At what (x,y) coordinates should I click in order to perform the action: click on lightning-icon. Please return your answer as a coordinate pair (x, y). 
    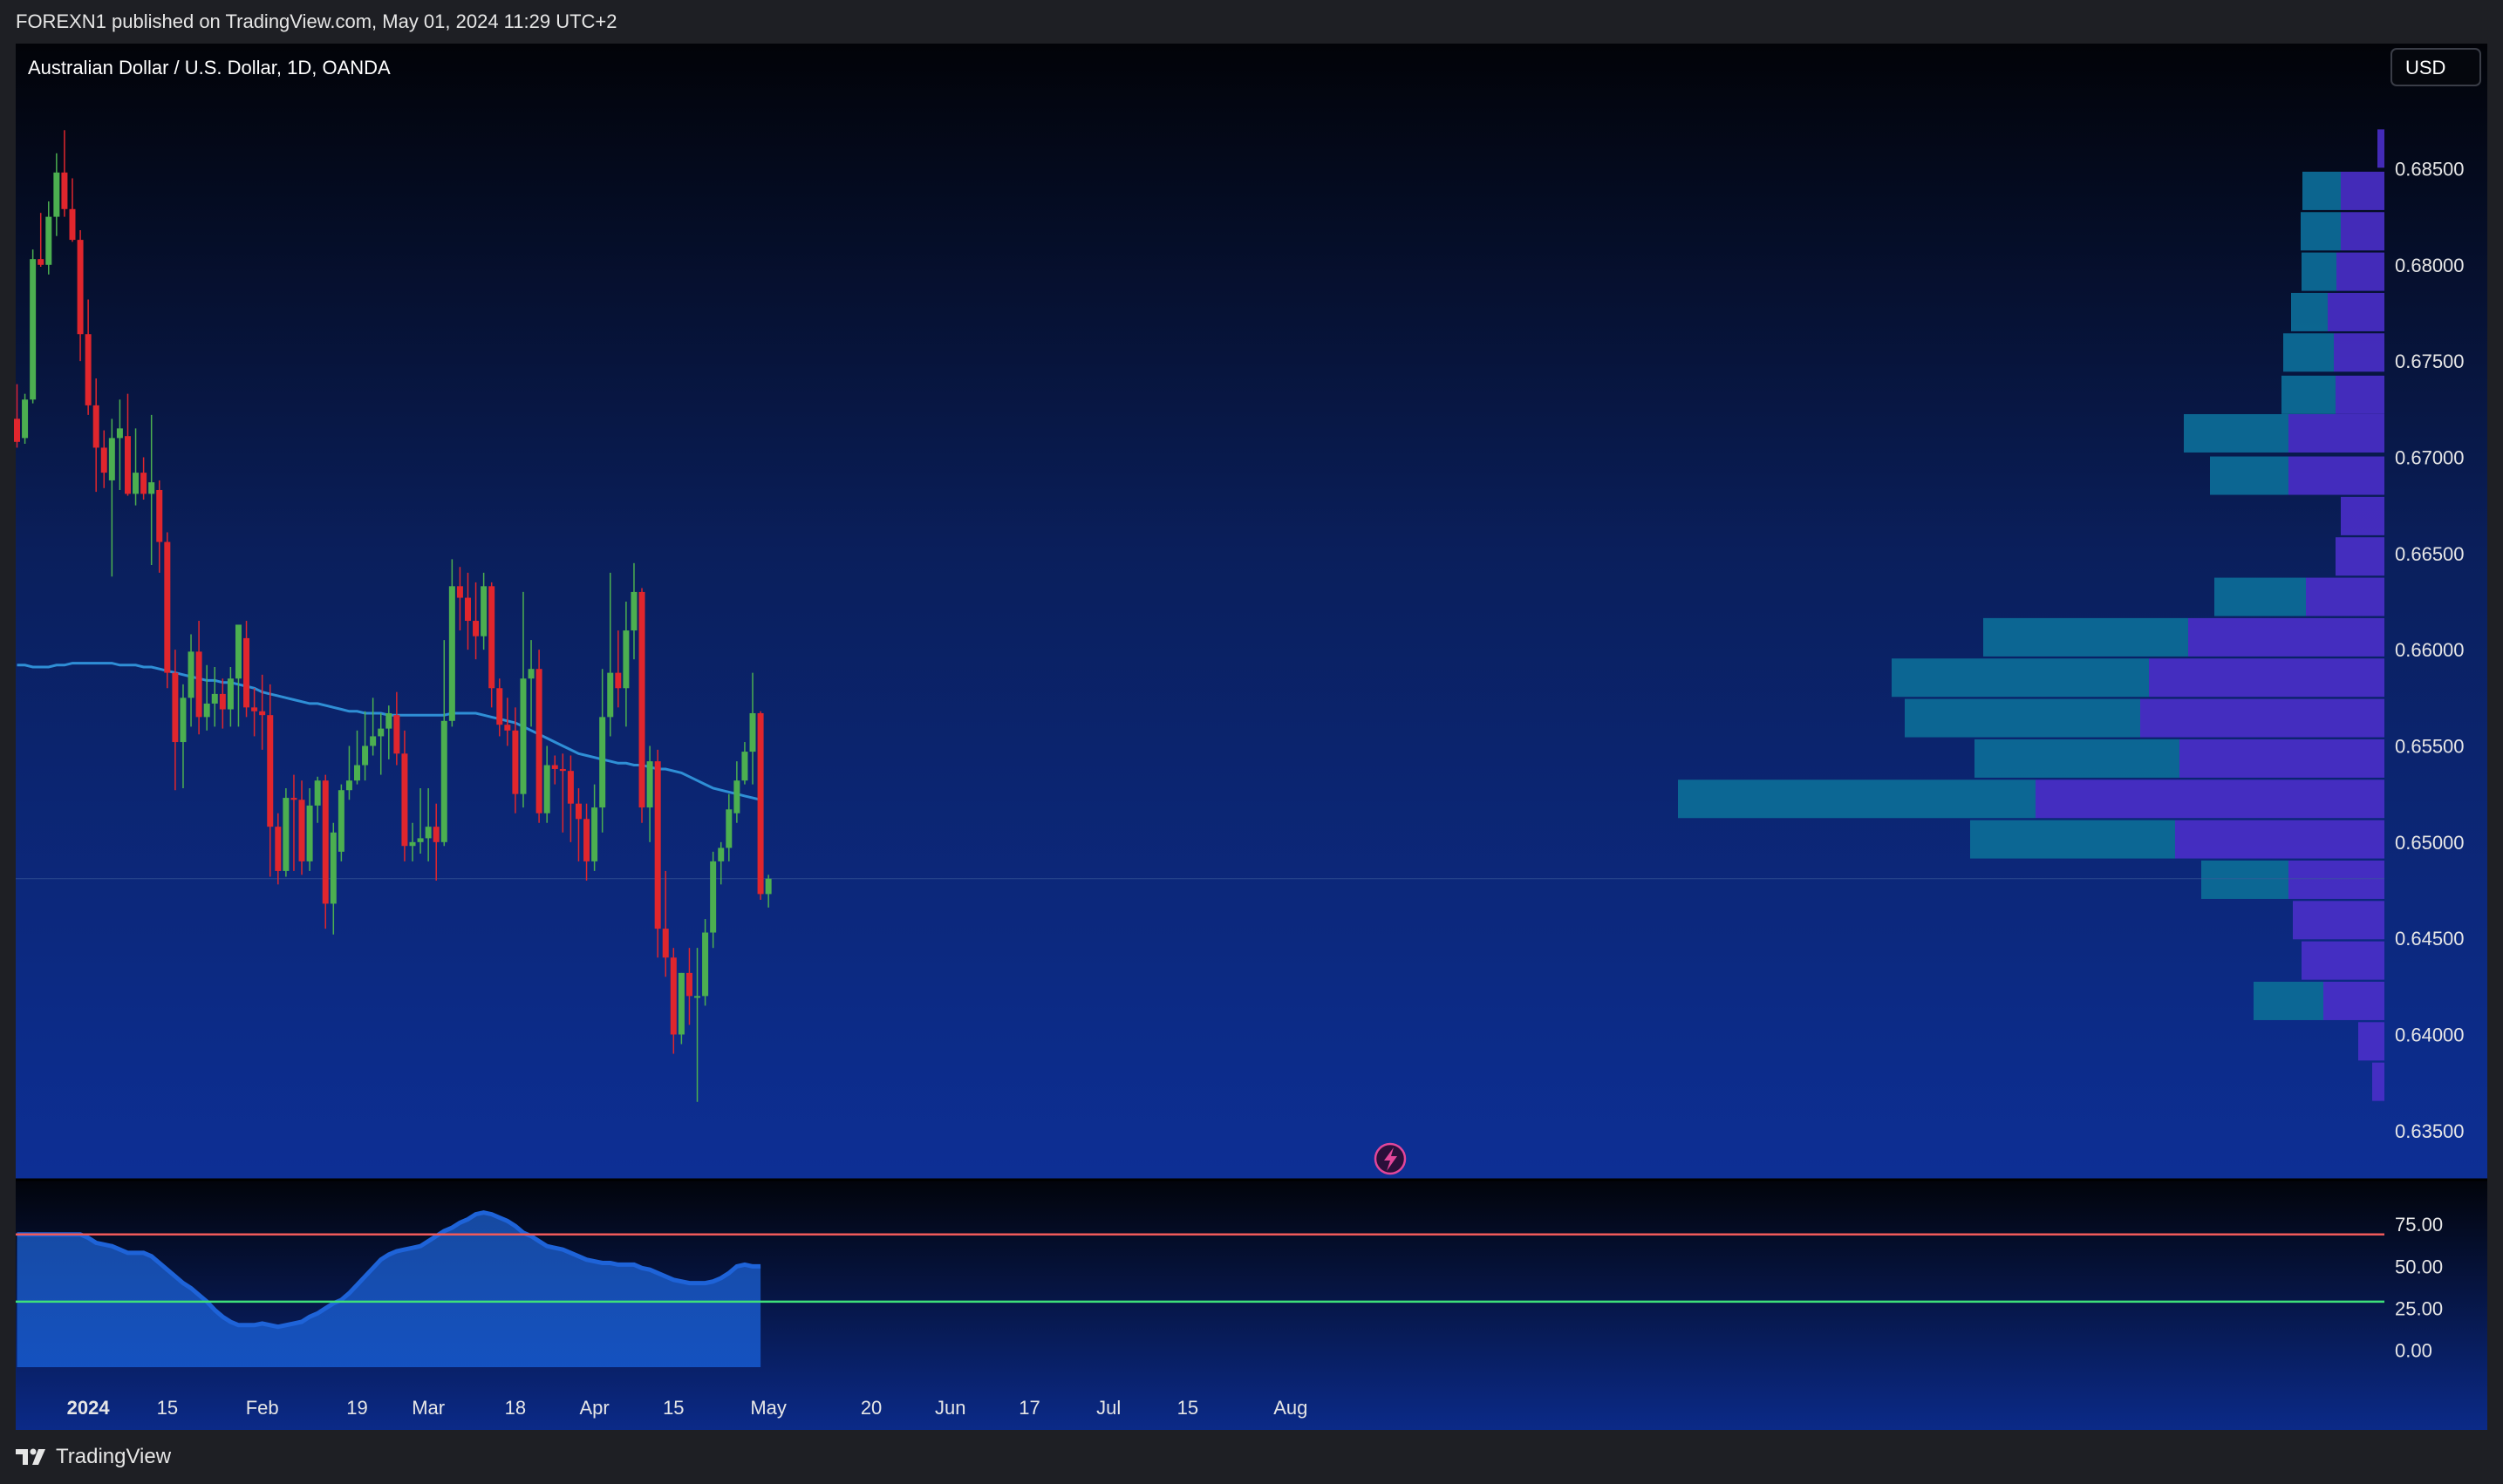
    Looking at the image, I should click on (1390, 1158).